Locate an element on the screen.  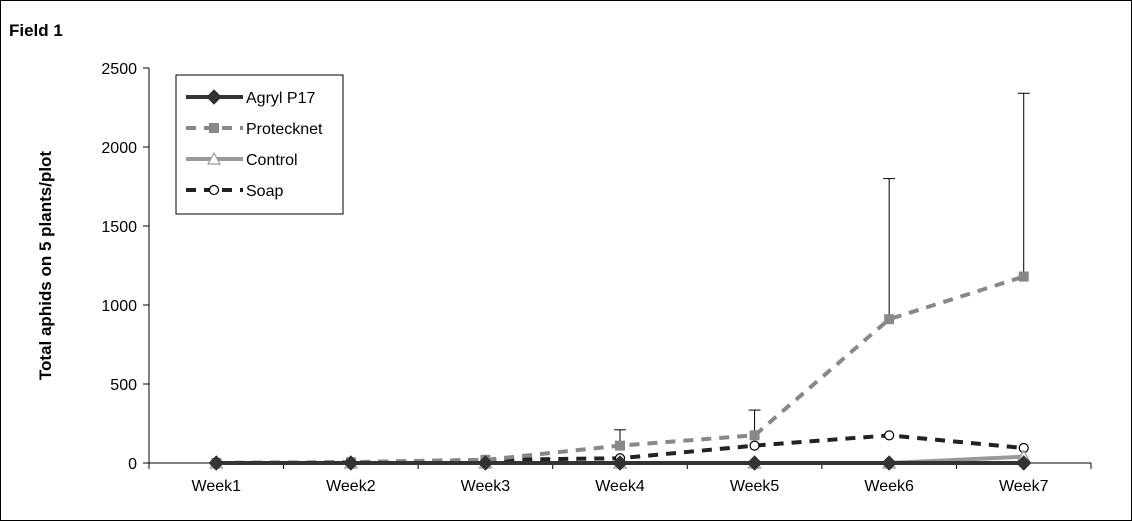
chart-title: Field 1 is located at coordinates (36, 30).